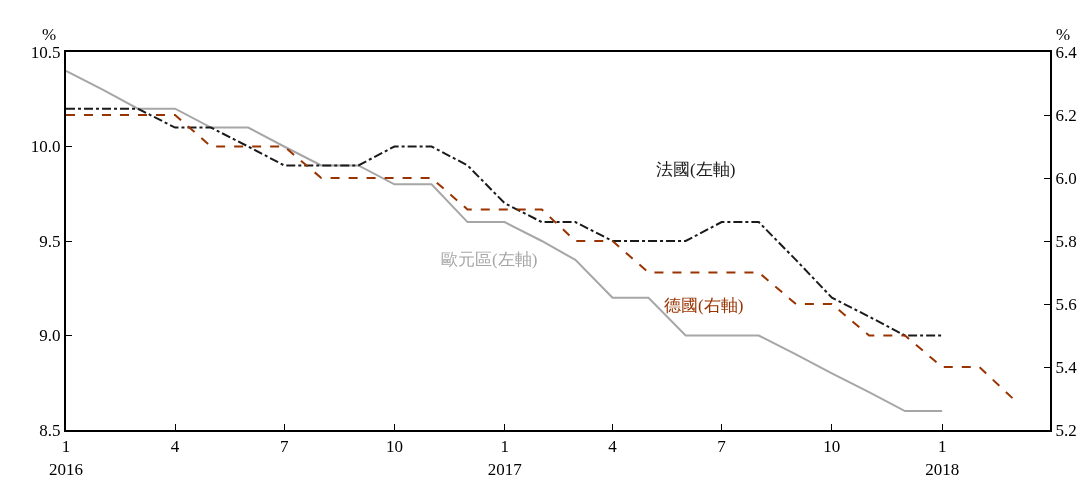 The image size is (1089, 491). Describe the element at coordinates (49, 34) in the screenshot. I see `y-axis-title: %` at that location.